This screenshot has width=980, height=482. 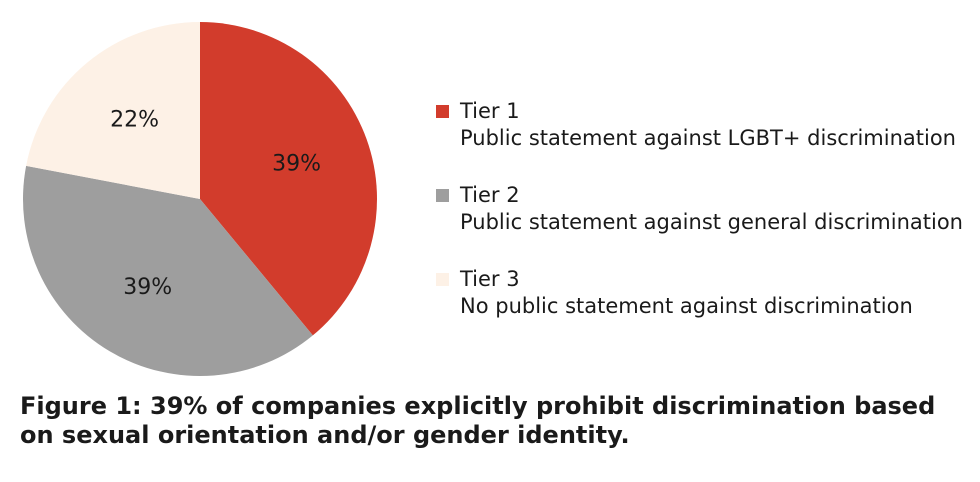 What do you see at coordinates (490, 279) in the screenshot?
I see `legend-title-tier-3: Tier 3` at bounding box center [490, 279].